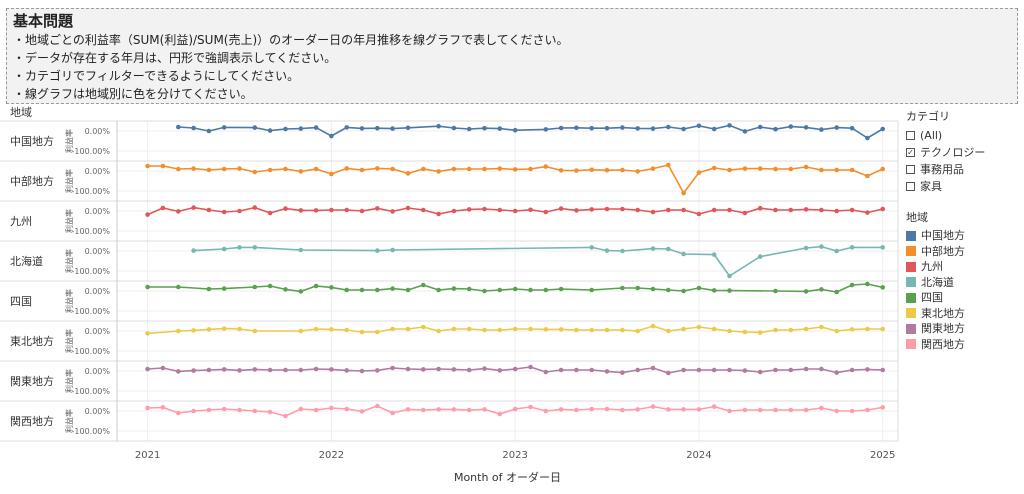 The width and height of the screenshot is (1024, 494). Describe the element at coordinates (963, 186) in the screenshot. I see `filter-option-furniture: 家具` at that location.